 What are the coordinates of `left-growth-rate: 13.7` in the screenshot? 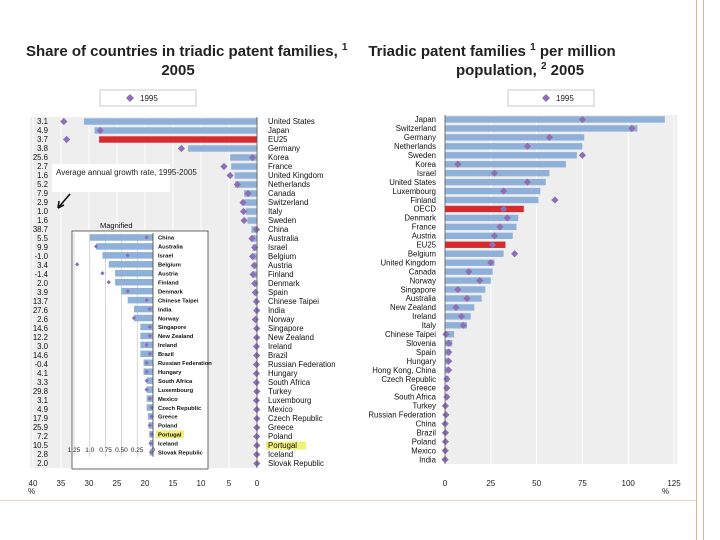 It's located at (40, 301).